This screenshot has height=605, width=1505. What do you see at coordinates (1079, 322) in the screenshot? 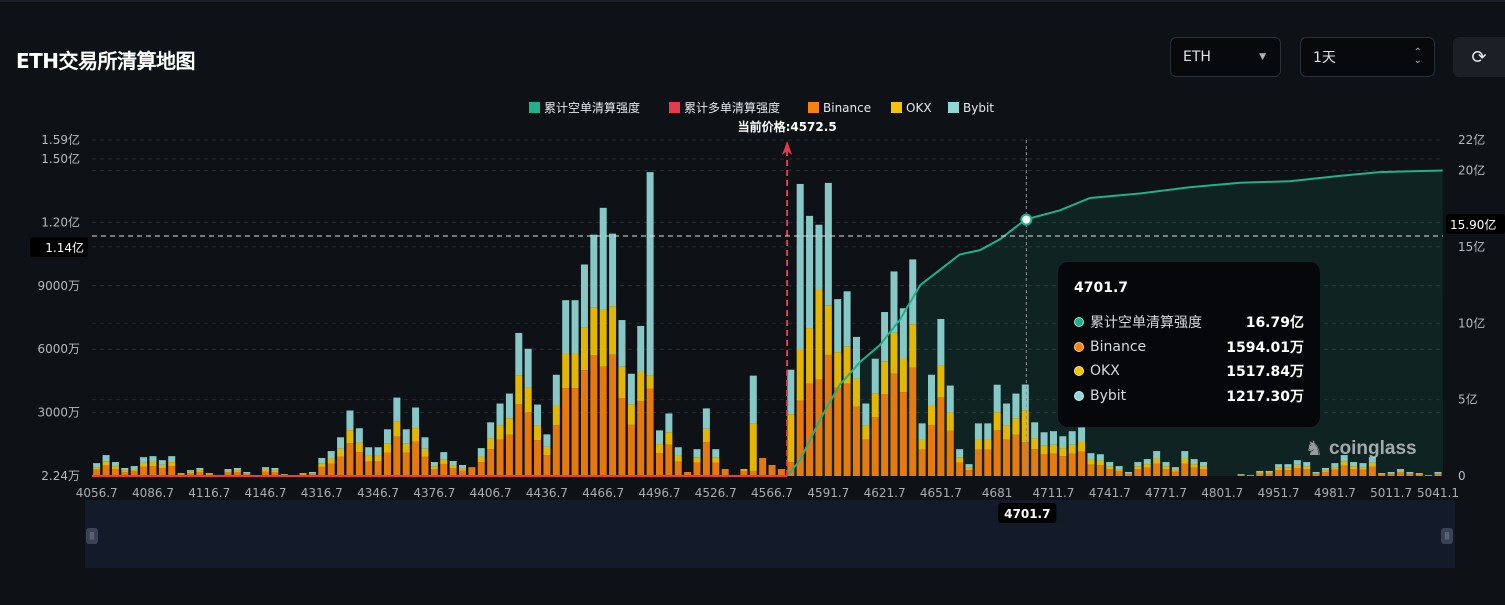
I see `series-dot-icon` at bounding box center [1079, 322].